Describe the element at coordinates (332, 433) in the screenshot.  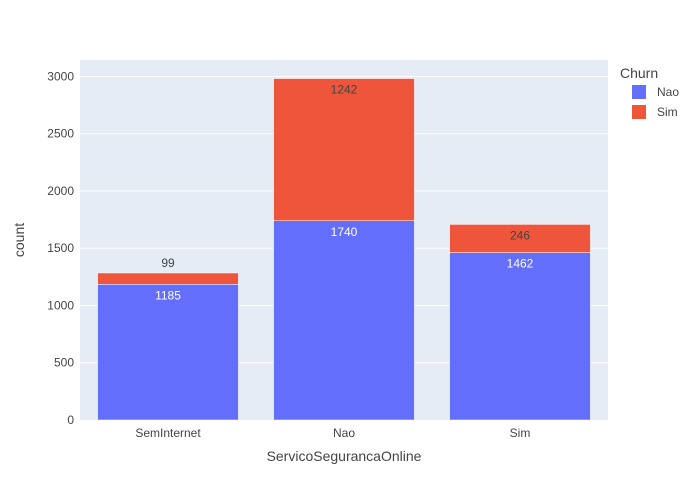
I see `x-axis-ticks: SemInternet Nao Sim` at that location.